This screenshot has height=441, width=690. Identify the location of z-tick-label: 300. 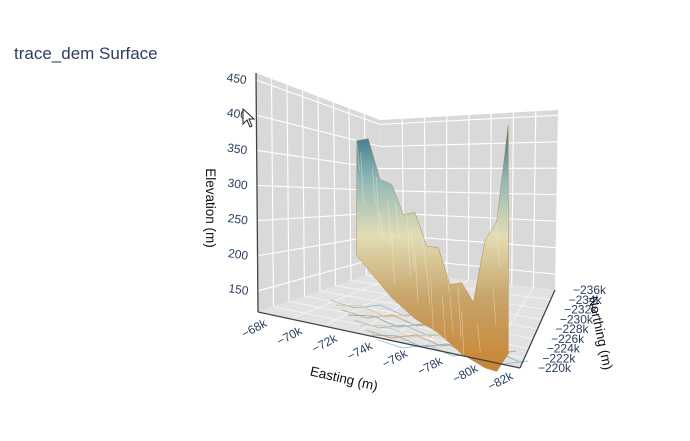
(238, 184).